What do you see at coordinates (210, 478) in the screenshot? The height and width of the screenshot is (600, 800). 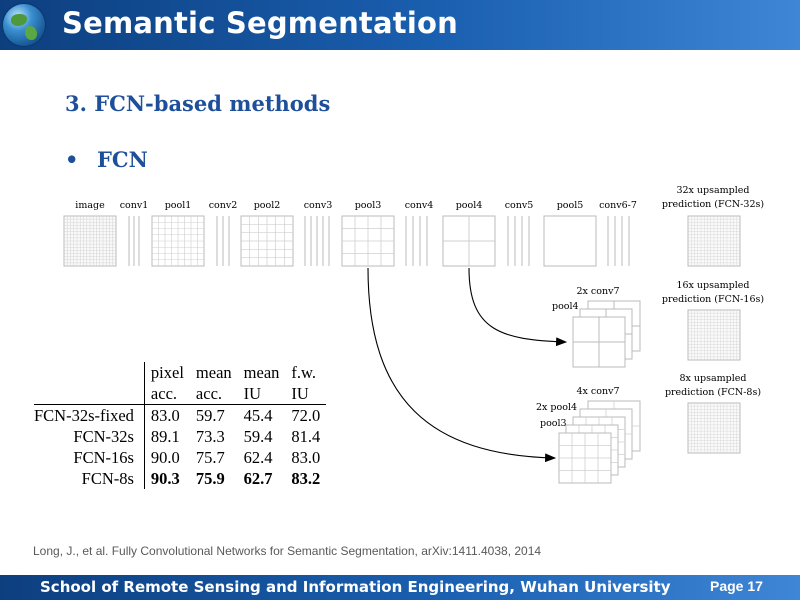 I see `table-cell: 75.9` at bounding box center [210, 478].